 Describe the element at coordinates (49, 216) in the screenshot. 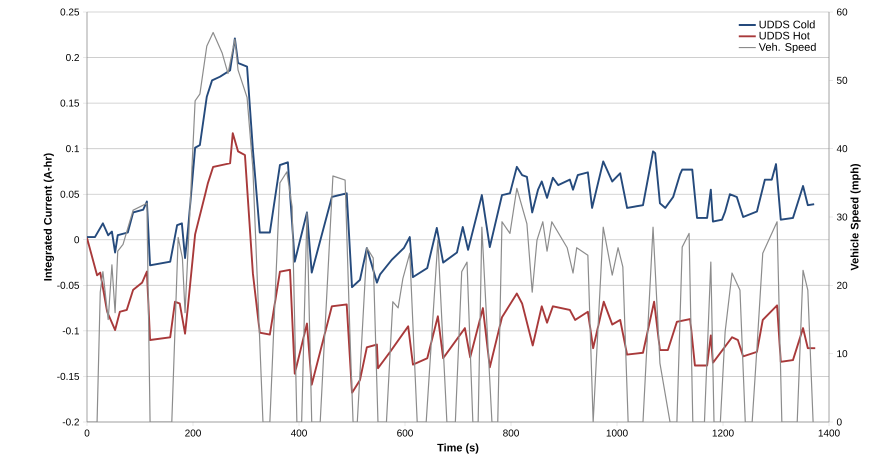

I see `y-axis-title: Integrated Current (A-hr)` at that location.